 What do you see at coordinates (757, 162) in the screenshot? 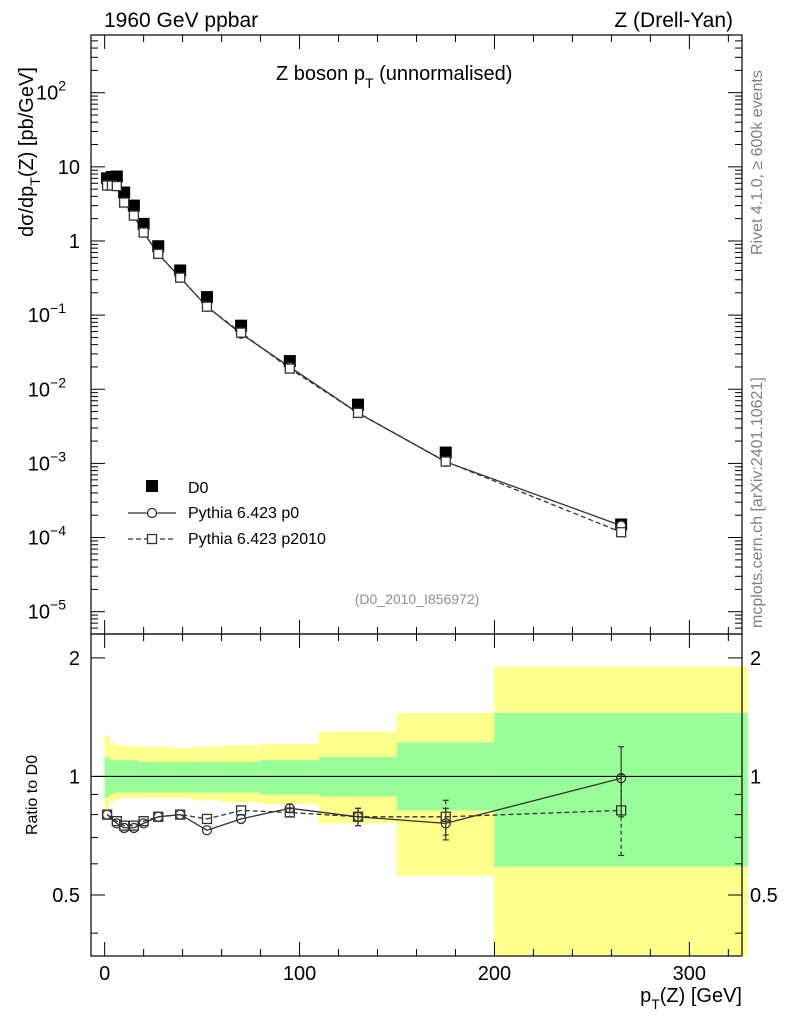
I see `side-label-rivet: Rivet 4.1.0, ≥ 600k events` at bounding box center [757, 162].